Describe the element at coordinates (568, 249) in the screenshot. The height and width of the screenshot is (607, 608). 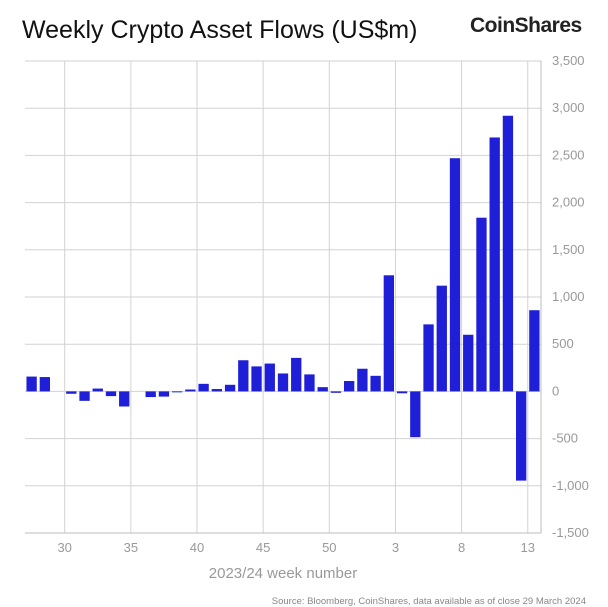
I see `y-tick-label: 1,500` at that location.